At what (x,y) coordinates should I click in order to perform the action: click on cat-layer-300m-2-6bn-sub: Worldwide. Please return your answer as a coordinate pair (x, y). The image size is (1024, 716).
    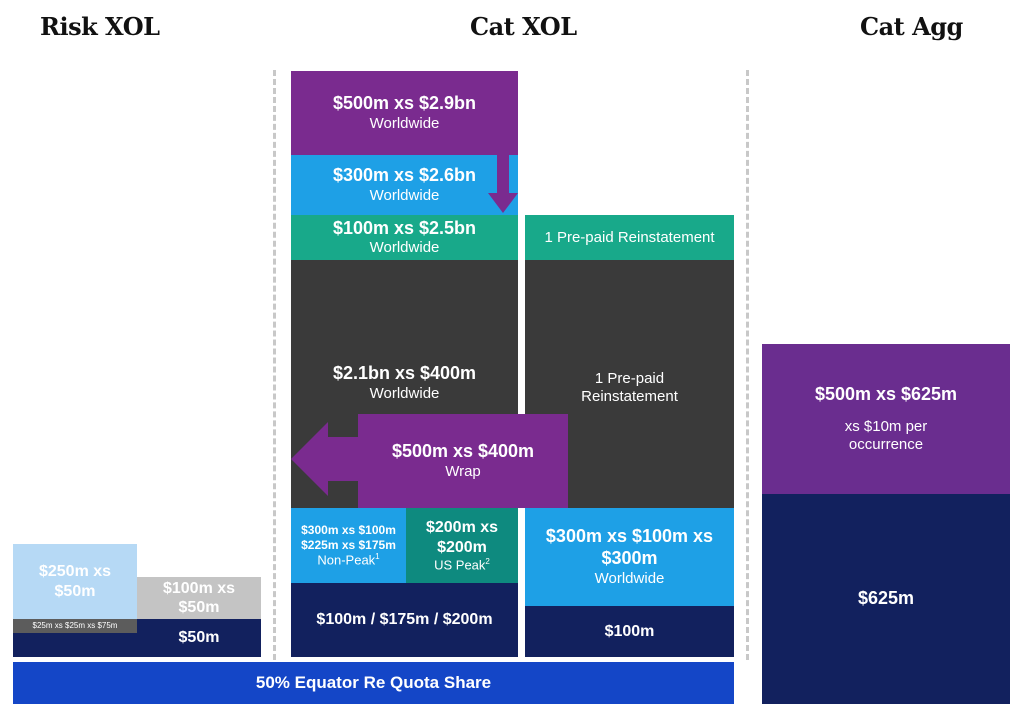
    Looking at the image, I should click on (404, 195).